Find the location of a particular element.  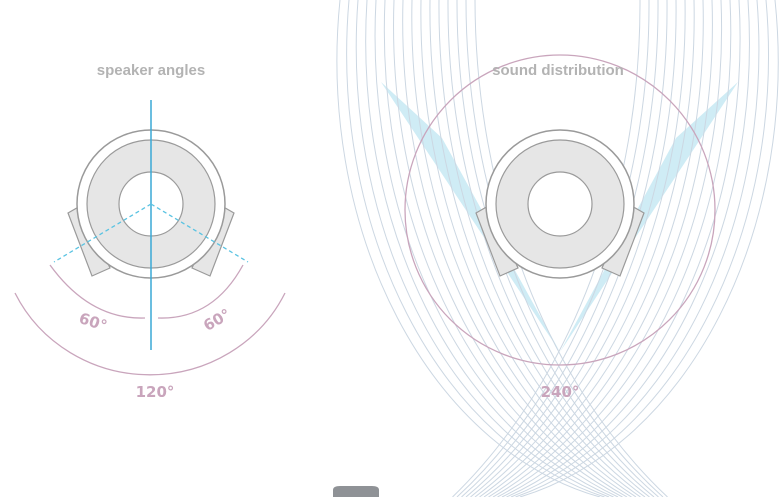

device-fragment is located at coordinates (356, 491).